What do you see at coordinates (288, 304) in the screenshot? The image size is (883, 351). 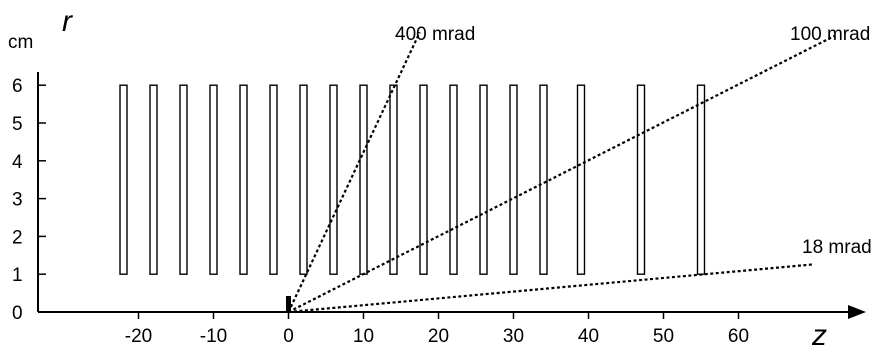 I see `interaction-point-marker` at bounding box center [288, 304].